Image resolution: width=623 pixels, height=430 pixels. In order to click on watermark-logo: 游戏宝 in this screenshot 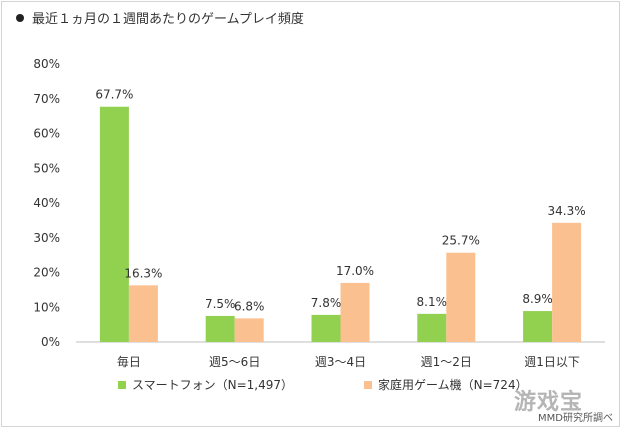, I will do `click(548, 402)`.